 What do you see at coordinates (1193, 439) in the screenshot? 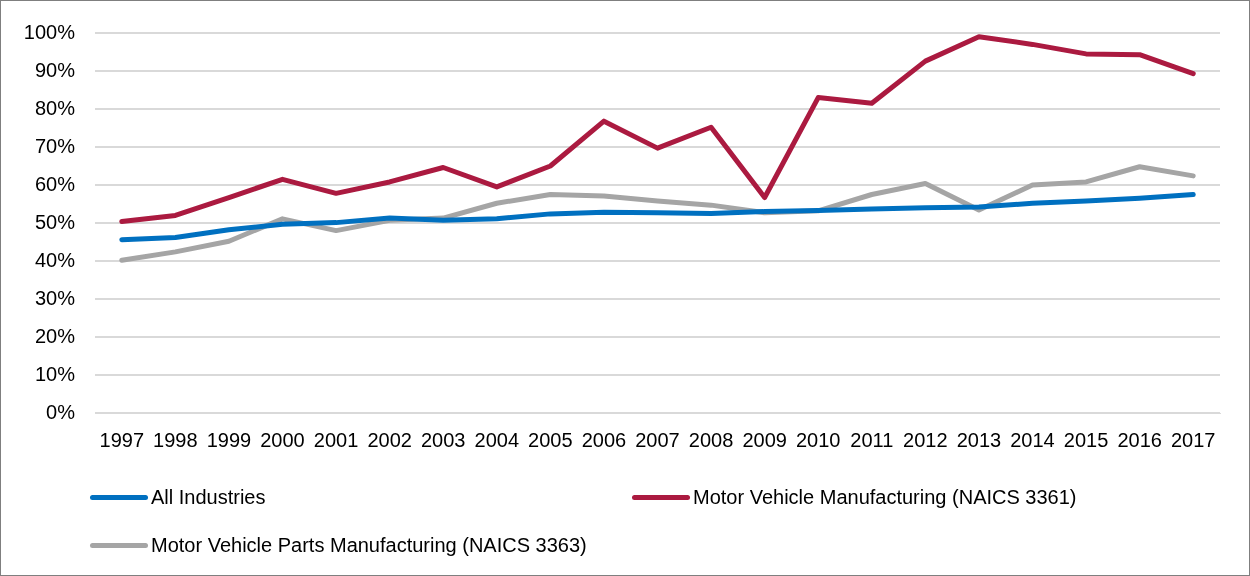
I see `x-tick-label: 2017` at bounding box center [1193, 439].